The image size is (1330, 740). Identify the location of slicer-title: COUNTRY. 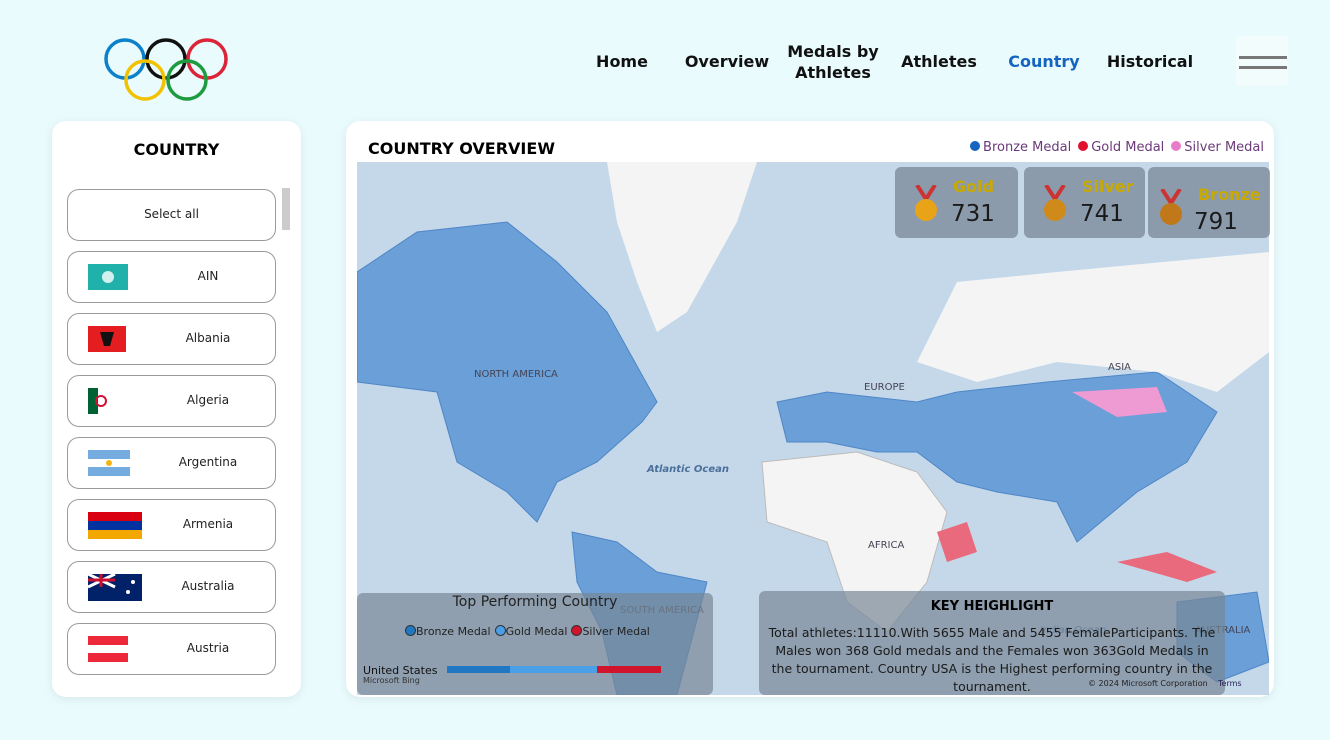
(176, 149).